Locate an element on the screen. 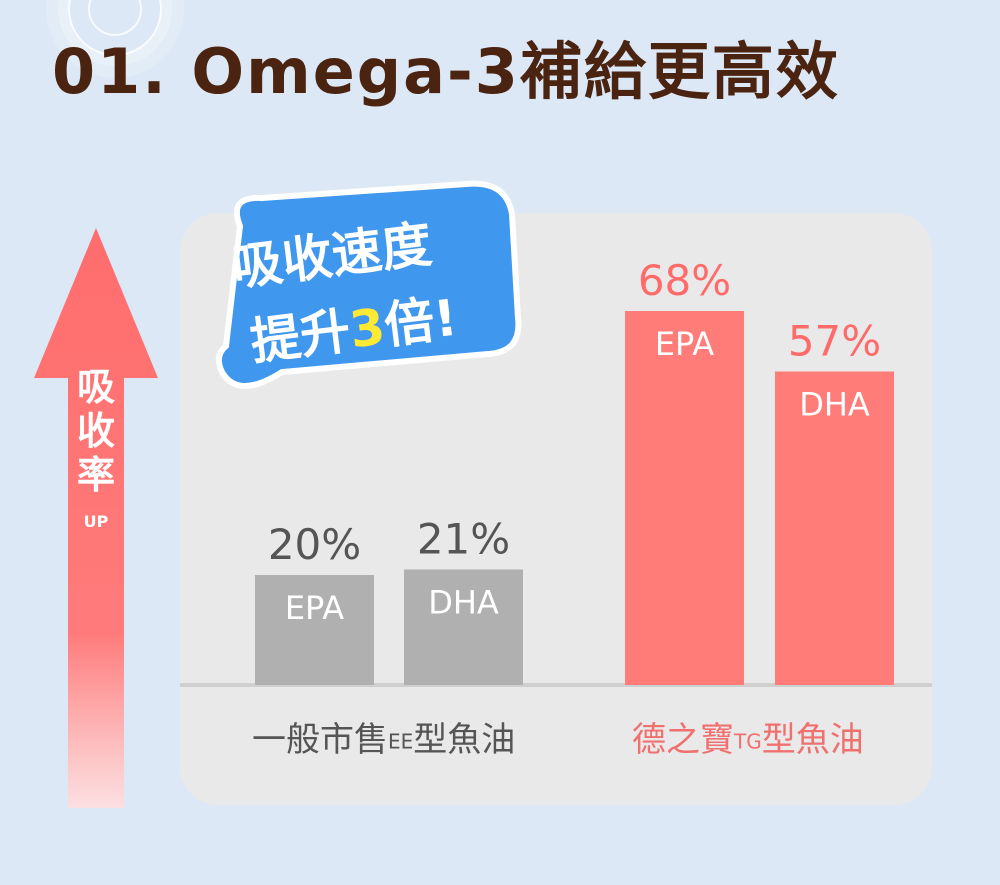 This screenshot has width=1000, height=885. absorption-rate-label: 吸 收 率 is located at coordinates (95, 431).